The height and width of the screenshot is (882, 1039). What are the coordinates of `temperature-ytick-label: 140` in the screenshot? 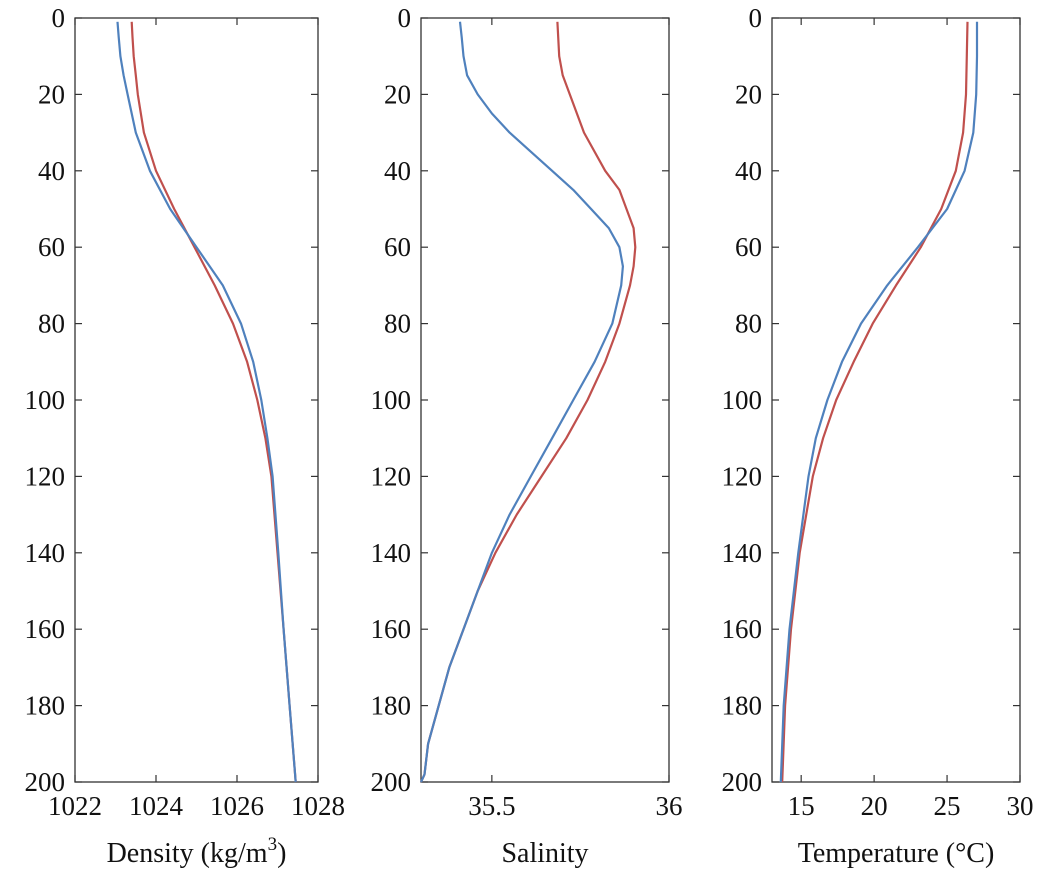 It's located at (742, 553).